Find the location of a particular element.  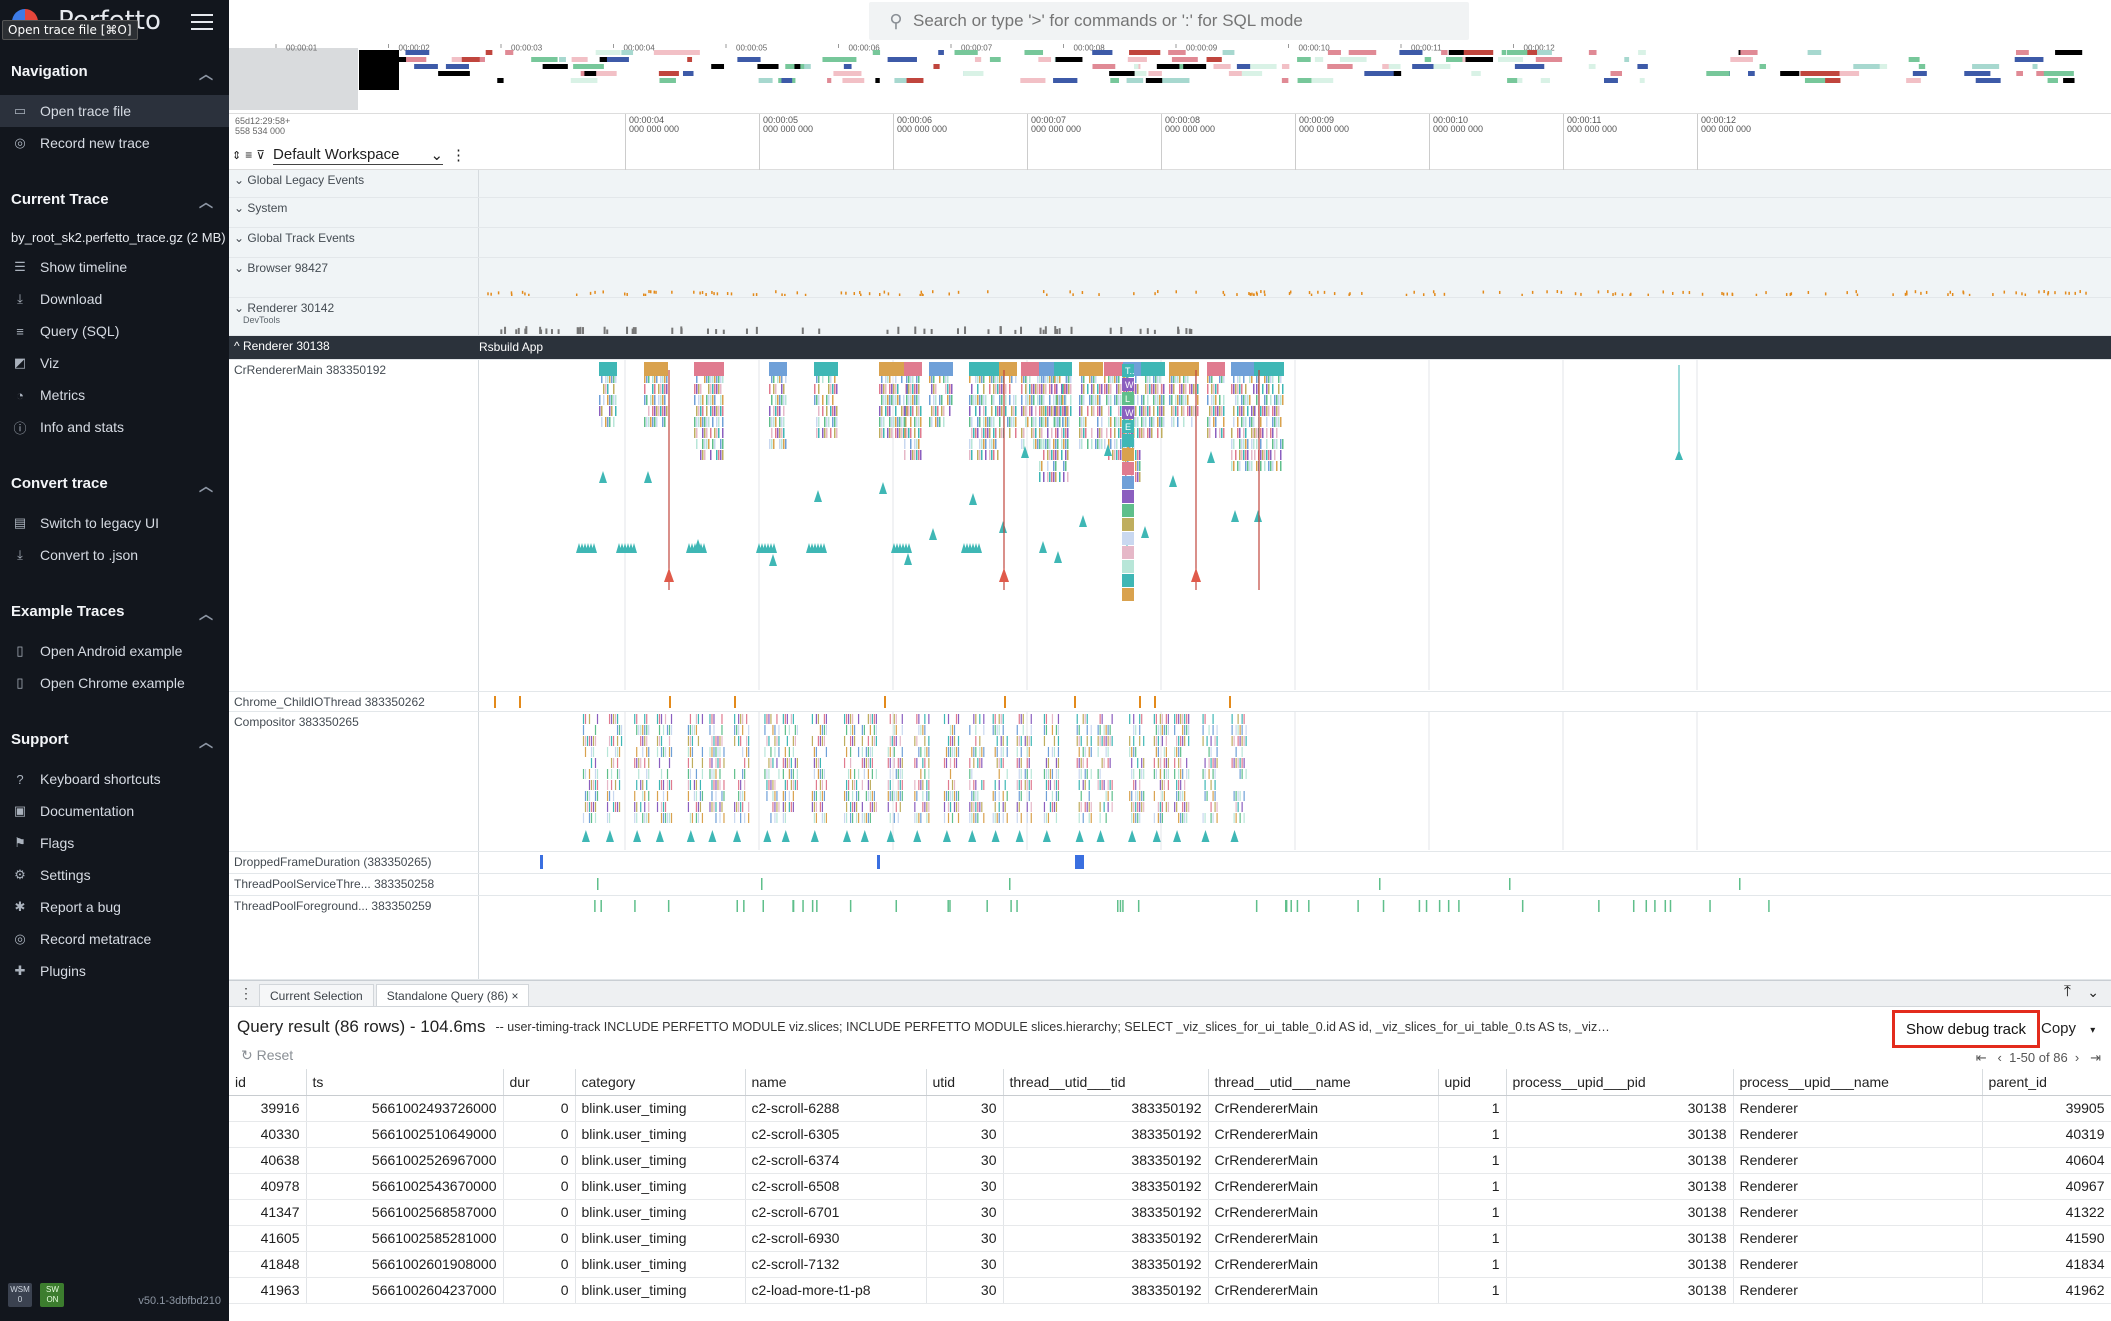

next-page-icon: › is located at coordinates (2077, 1057).